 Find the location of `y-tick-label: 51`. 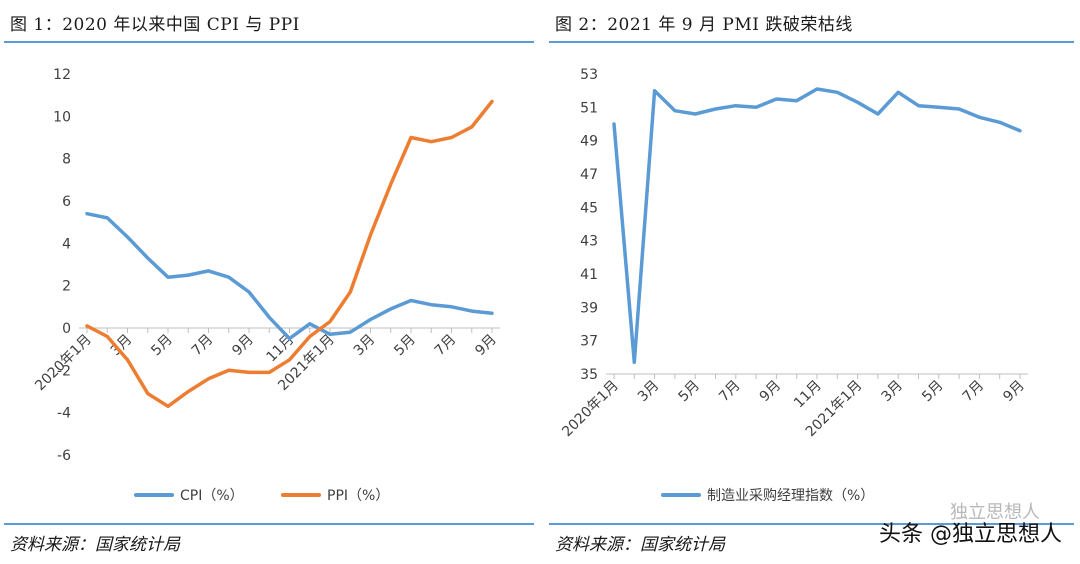

y-tick-label: 51 is located at coordinates (589, 108).